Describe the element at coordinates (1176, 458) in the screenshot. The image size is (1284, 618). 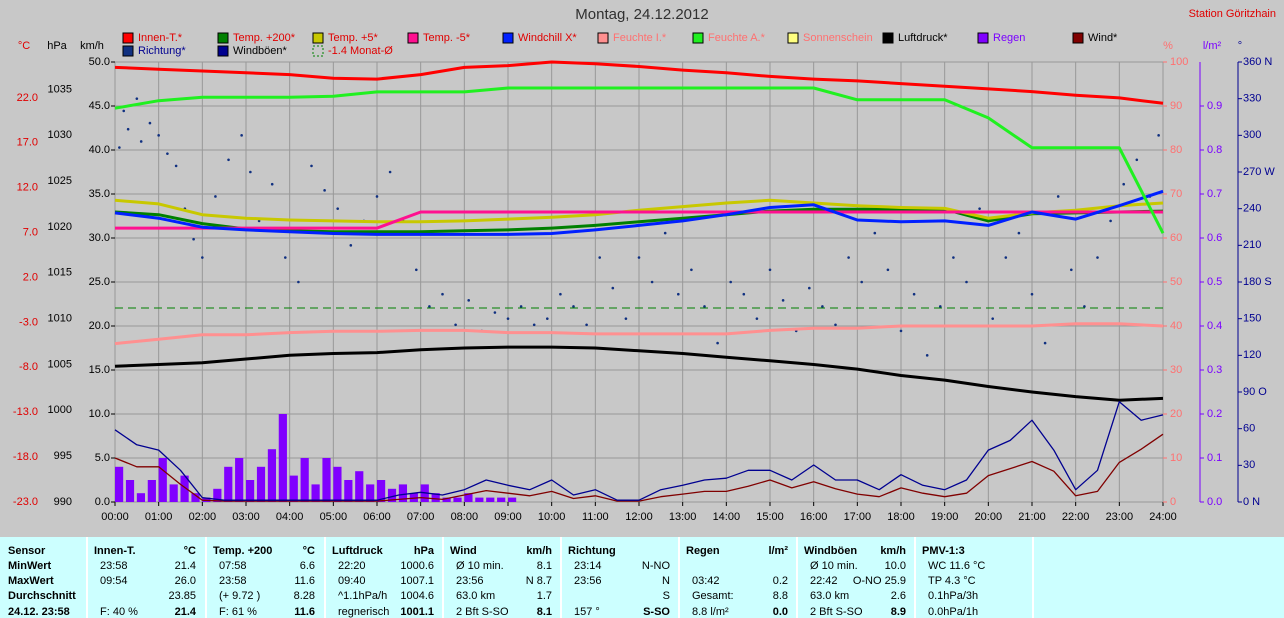
I see `y-tick-label: 10` at that location.